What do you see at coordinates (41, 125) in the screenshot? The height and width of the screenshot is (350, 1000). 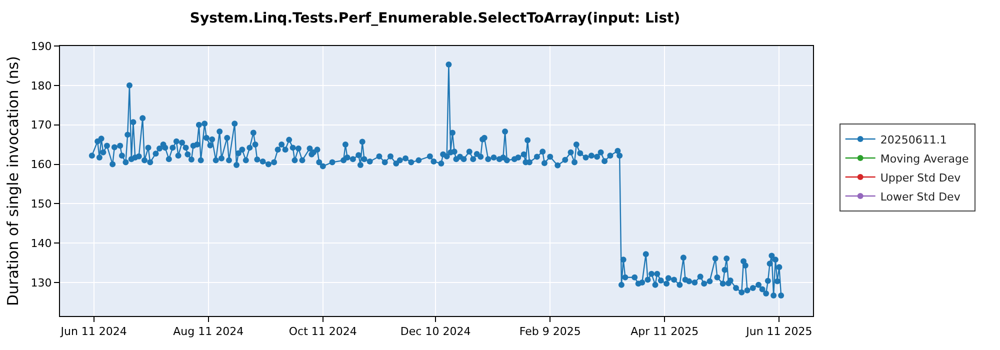 I see `y-tick-label: 170` at bounding box center [41, 125].